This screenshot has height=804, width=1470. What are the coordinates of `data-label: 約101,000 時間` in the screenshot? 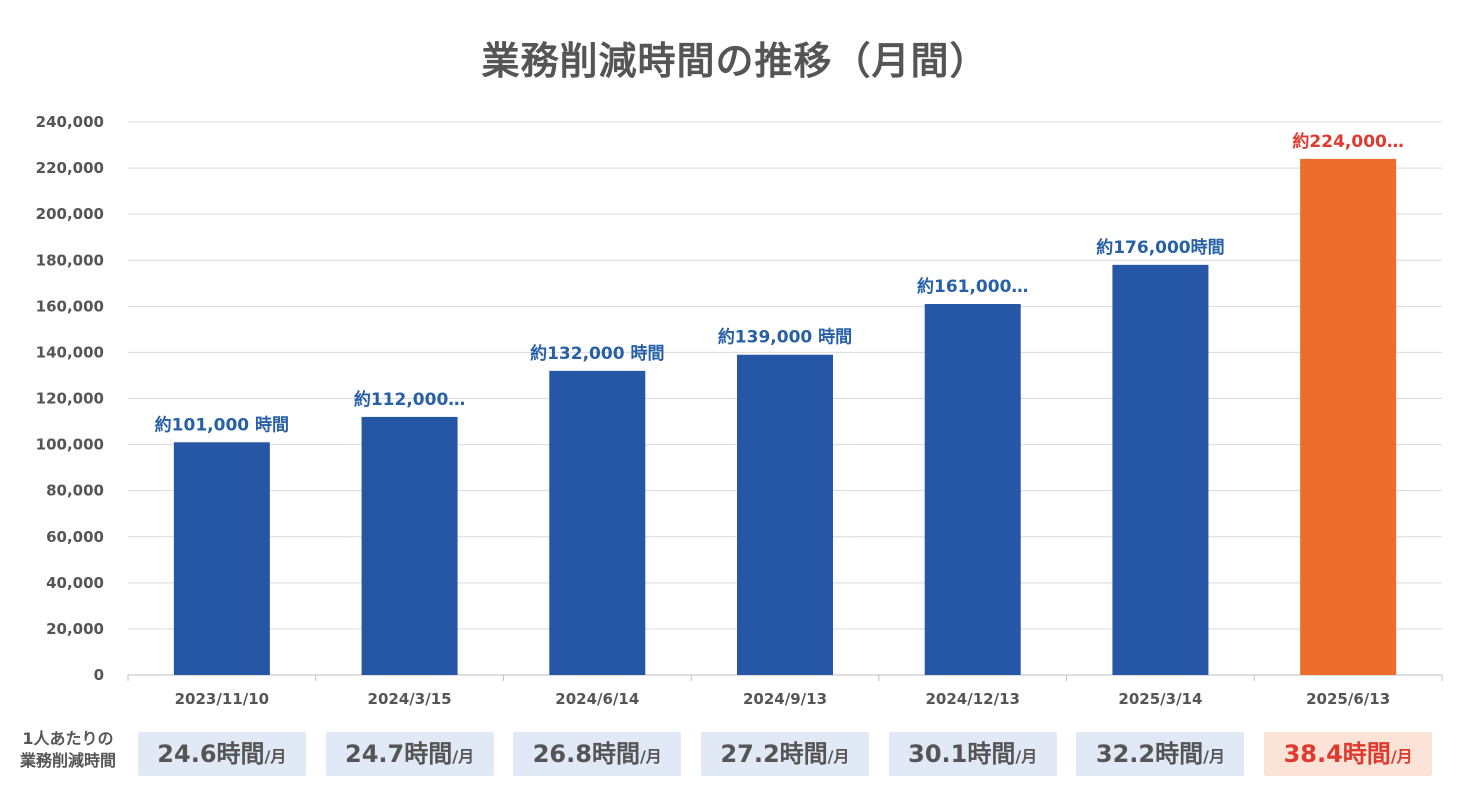 It's located at (222, 424).